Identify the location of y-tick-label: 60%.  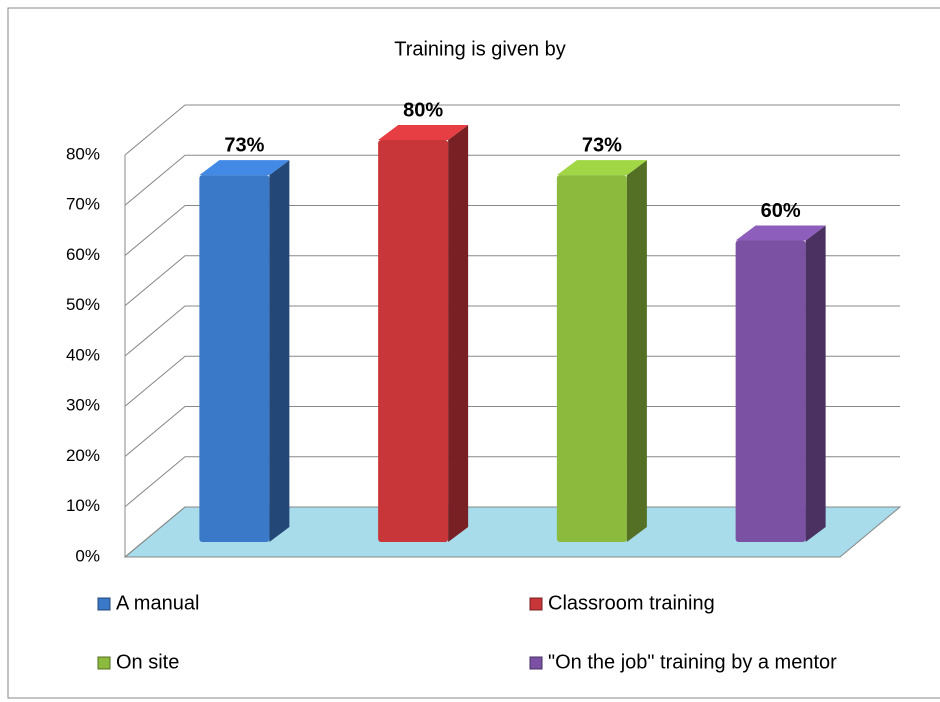
(83, 254).